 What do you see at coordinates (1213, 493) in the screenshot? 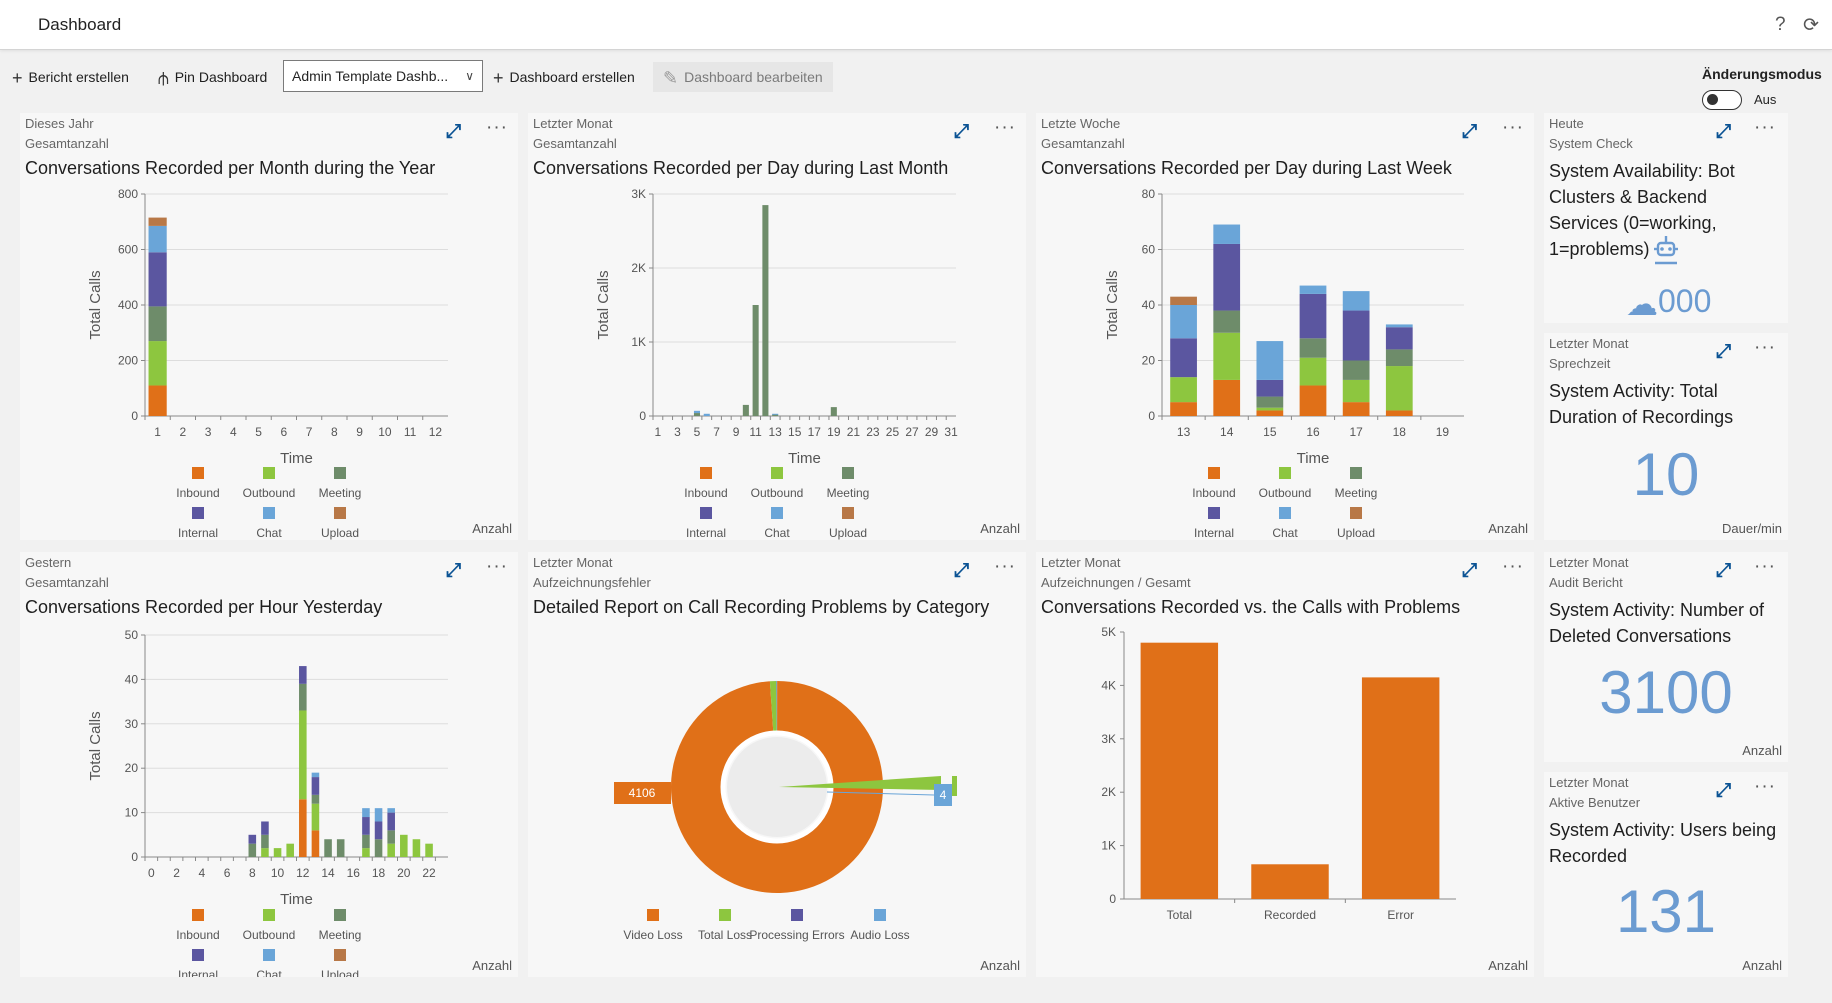
I see `legend-label: Inbound` at bounding box center [1213, 493].